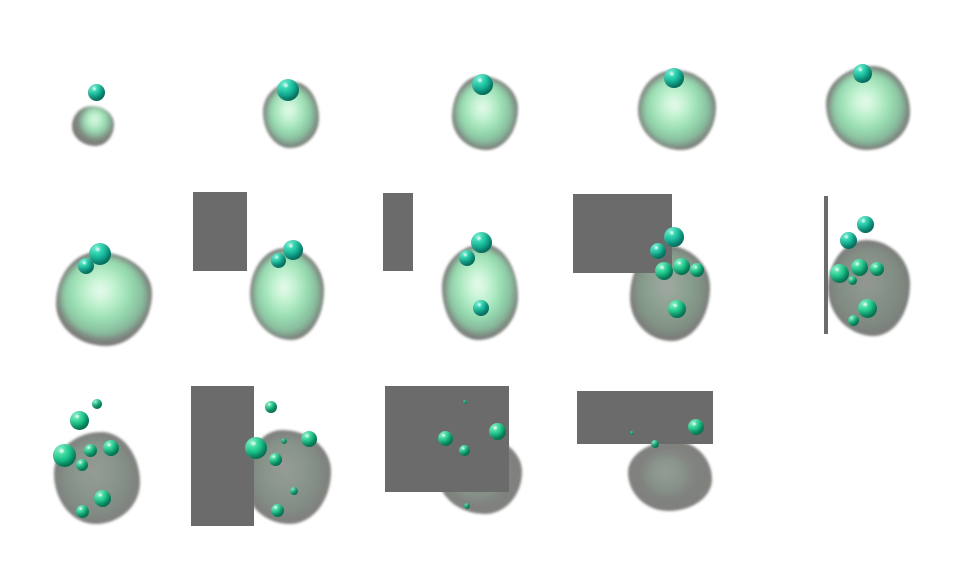  Describe the element at coordinates (826, 265) in the screenshot. I see `occluder-bar` at that location.